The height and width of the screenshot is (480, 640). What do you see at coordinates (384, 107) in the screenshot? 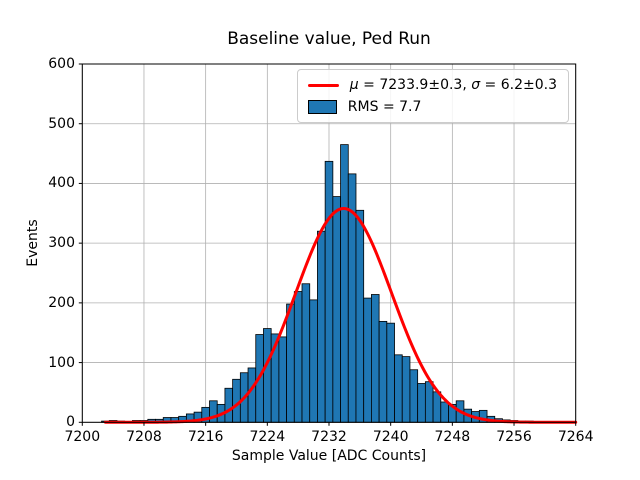
I see `rms-legend-label: RMS = 7.7` at bounding box center [384, 107].